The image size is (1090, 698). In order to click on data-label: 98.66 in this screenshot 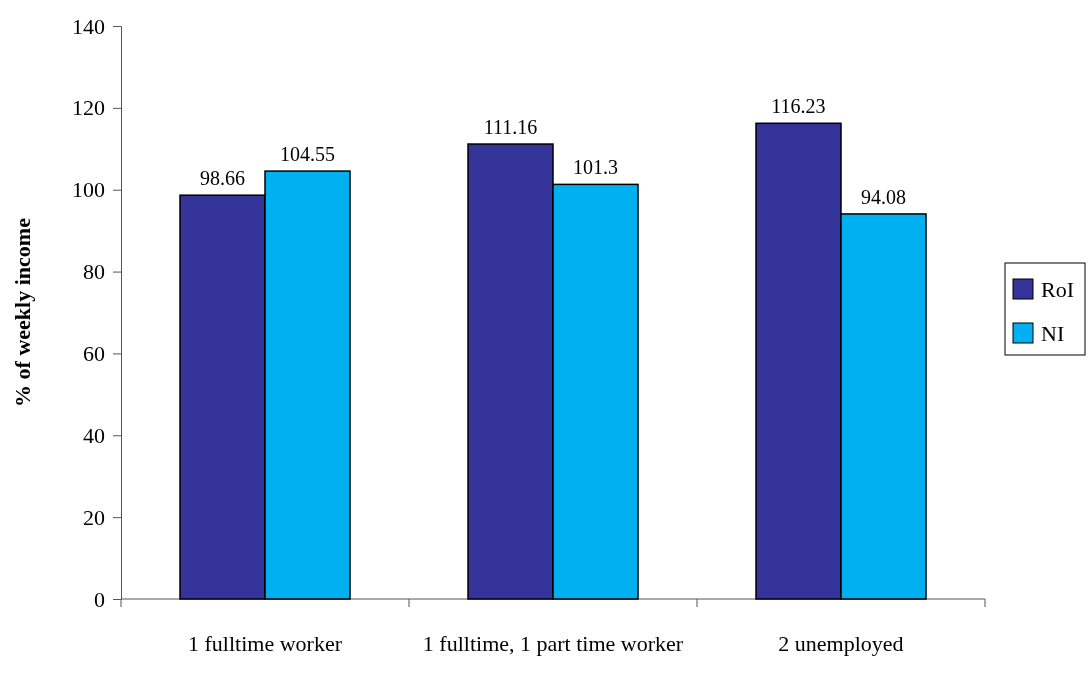, I will do `click(222, 178)`.